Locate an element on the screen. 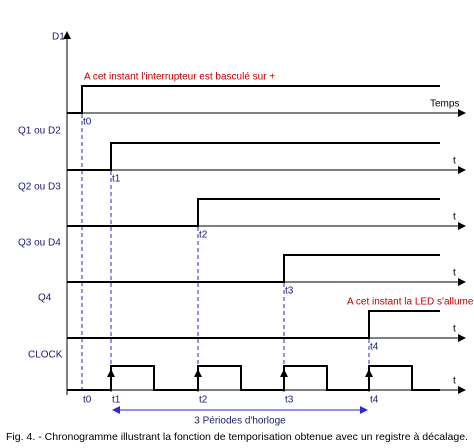  time-label: t2 is located at coordinates (203, 400).